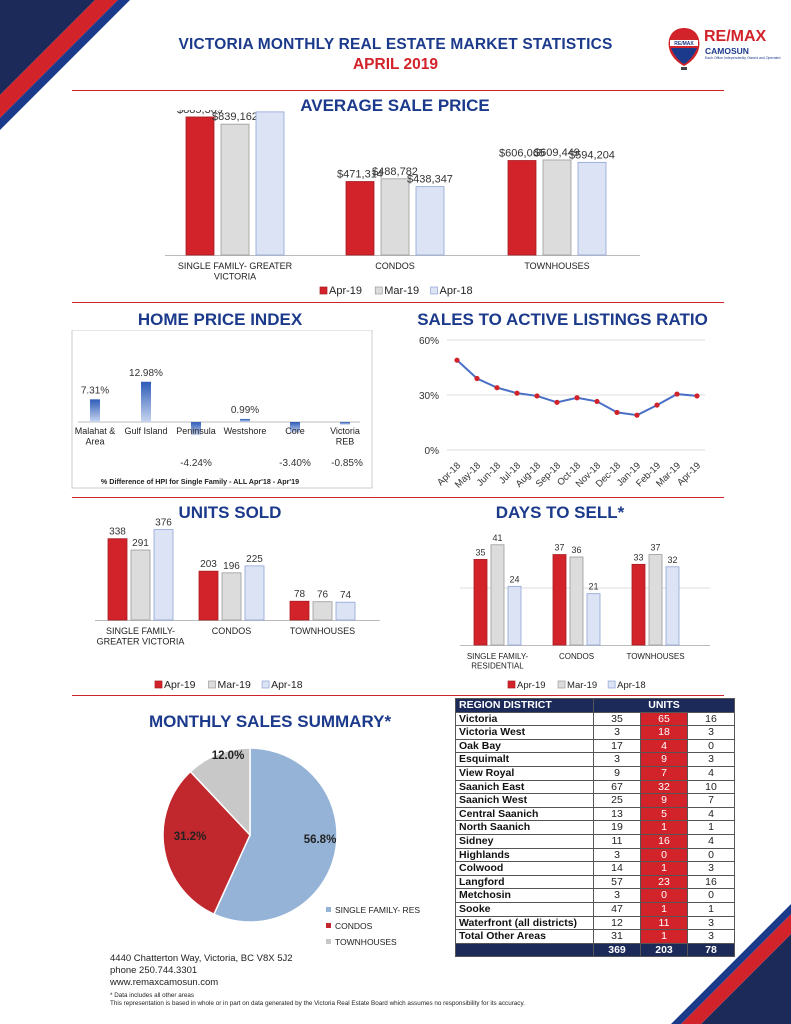  I want to click on region-units: 57, so click(617, 882).